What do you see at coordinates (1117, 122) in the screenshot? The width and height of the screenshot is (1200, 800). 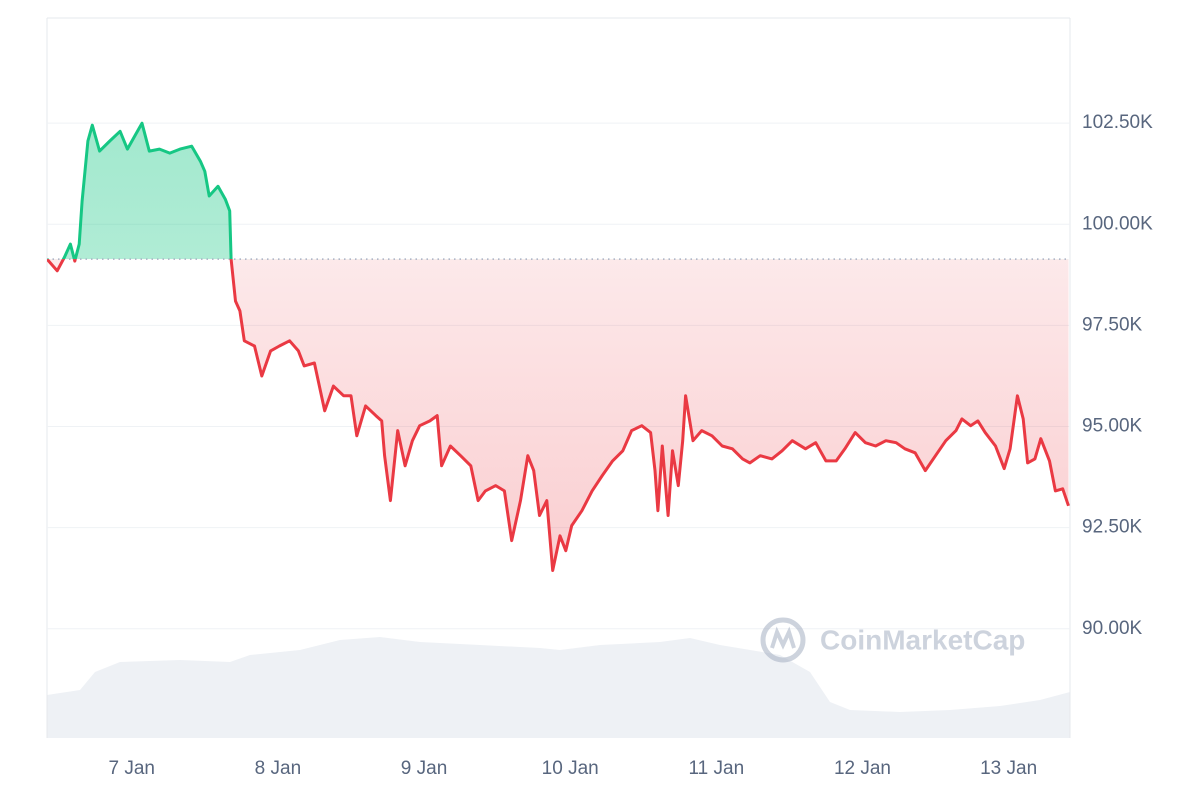 I see `y-tick-label: 102.50K` at bounding box center [1117, 122].